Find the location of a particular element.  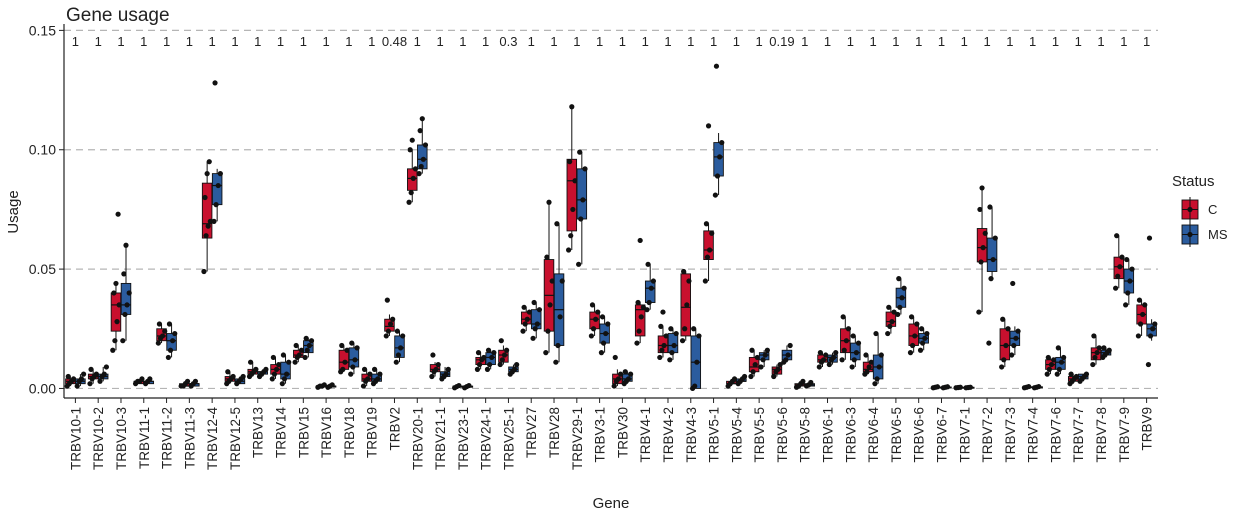

box-C-TRBV18 is located at coordinates (344, 358).